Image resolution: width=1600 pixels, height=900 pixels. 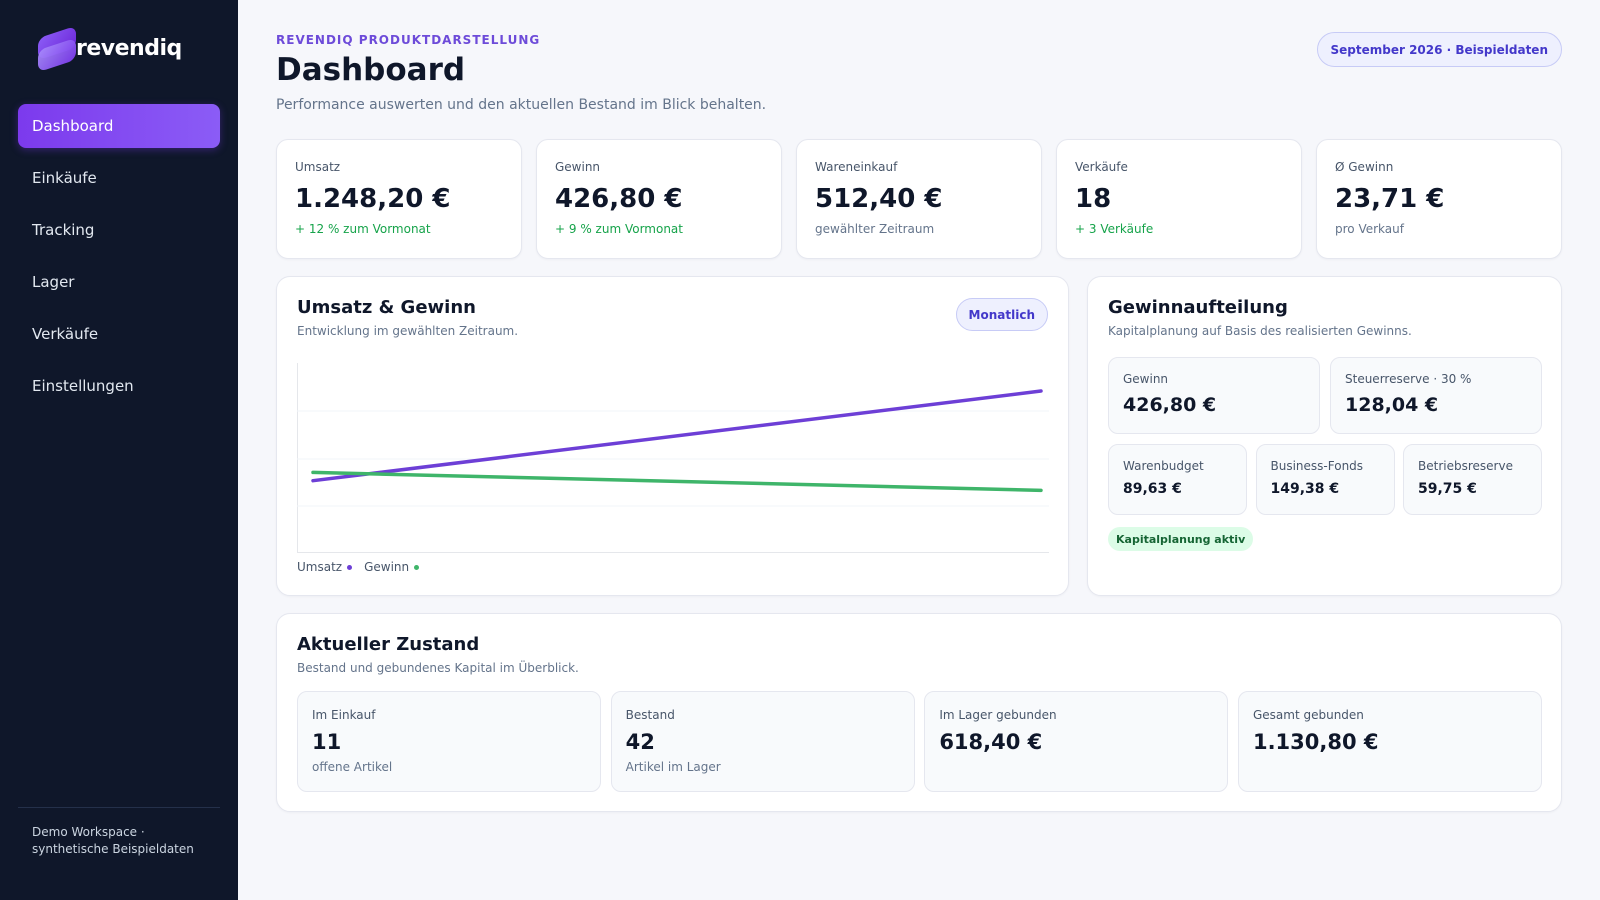 I want to click on status-value: 618,40 €, so click(x=991, y=742).